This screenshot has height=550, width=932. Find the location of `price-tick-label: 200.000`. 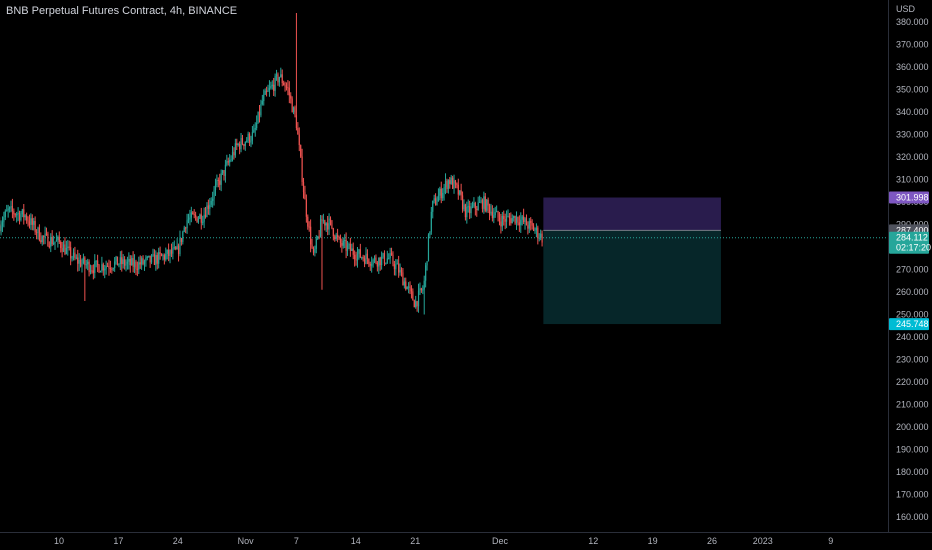

price-tick-label: 200.000 is located at coordinates (912, 427).